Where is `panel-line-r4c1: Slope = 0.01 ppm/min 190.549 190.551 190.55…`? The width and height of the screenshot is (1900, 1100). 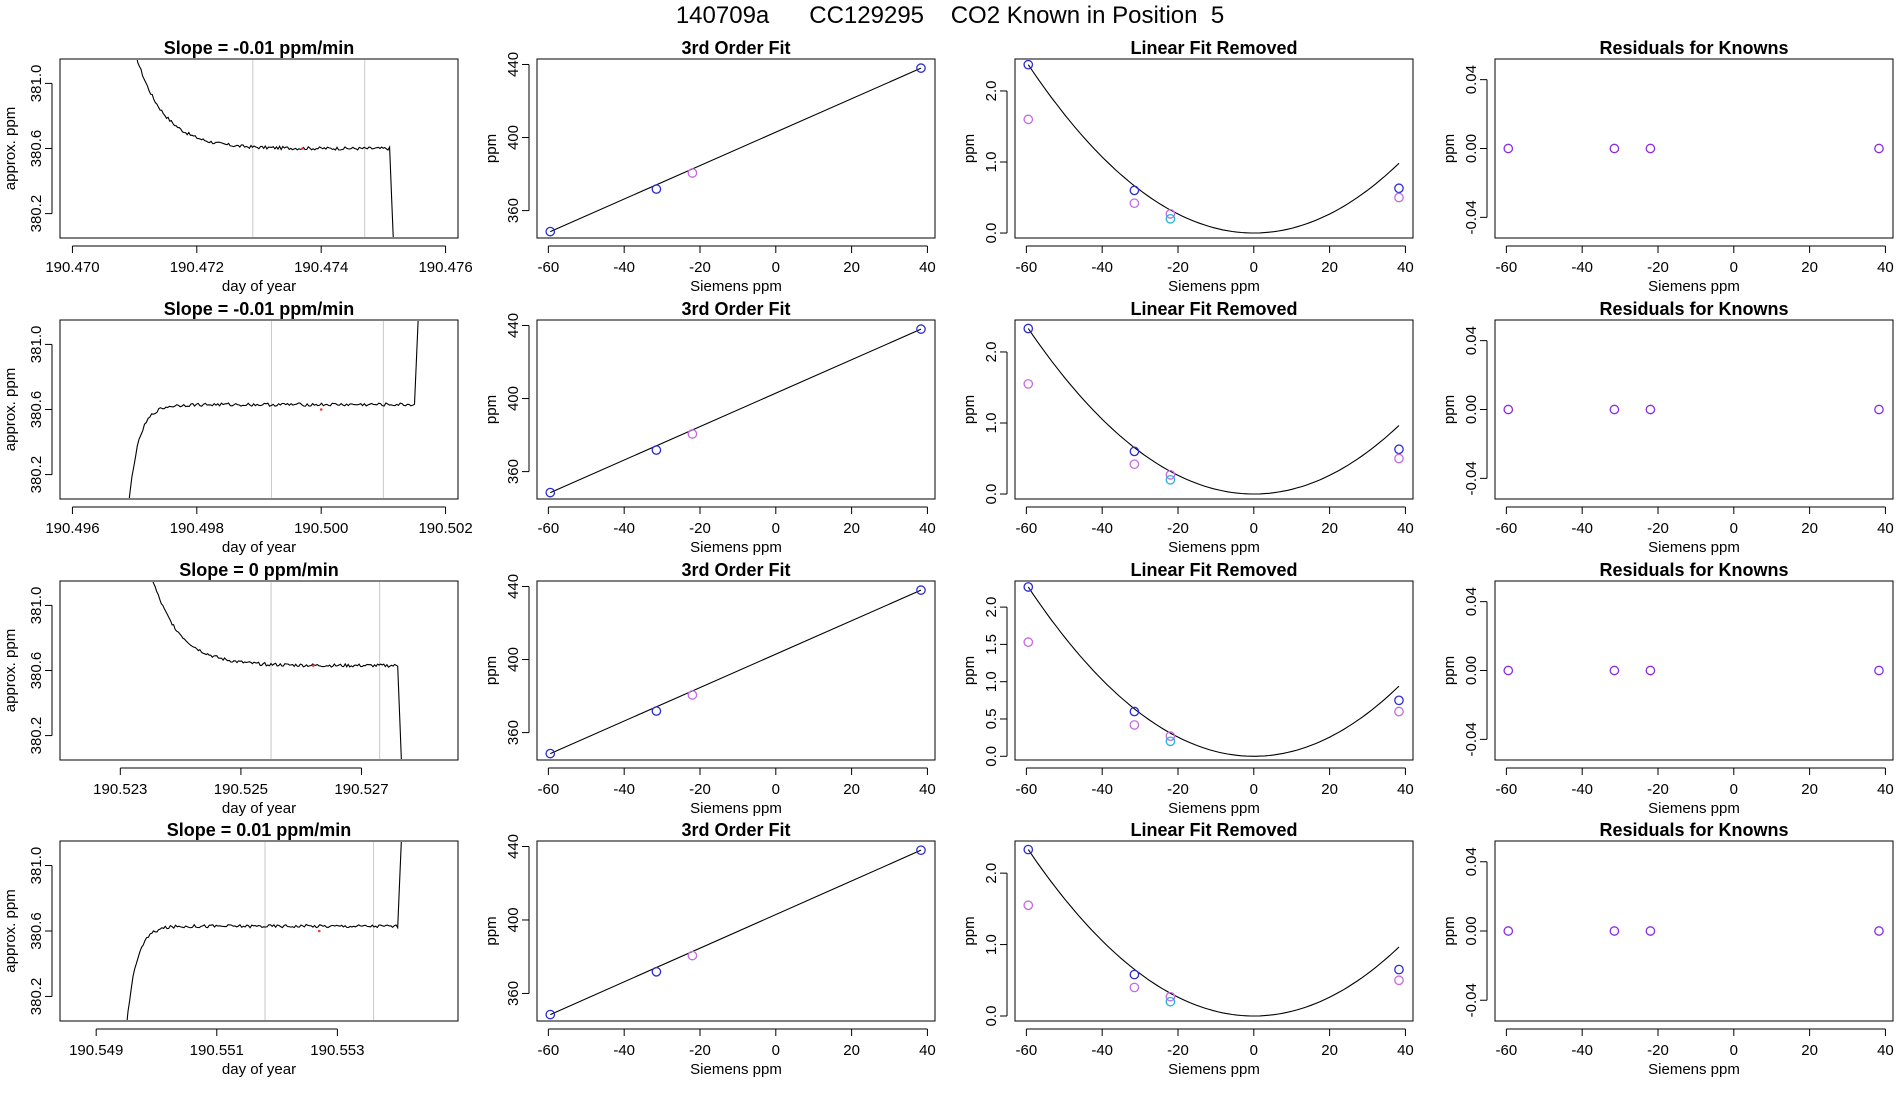
panel-line-r4c1: Slope = 0.01 ppm/min 190.549 190.551 190.55… is located at coordinates (230, 949).